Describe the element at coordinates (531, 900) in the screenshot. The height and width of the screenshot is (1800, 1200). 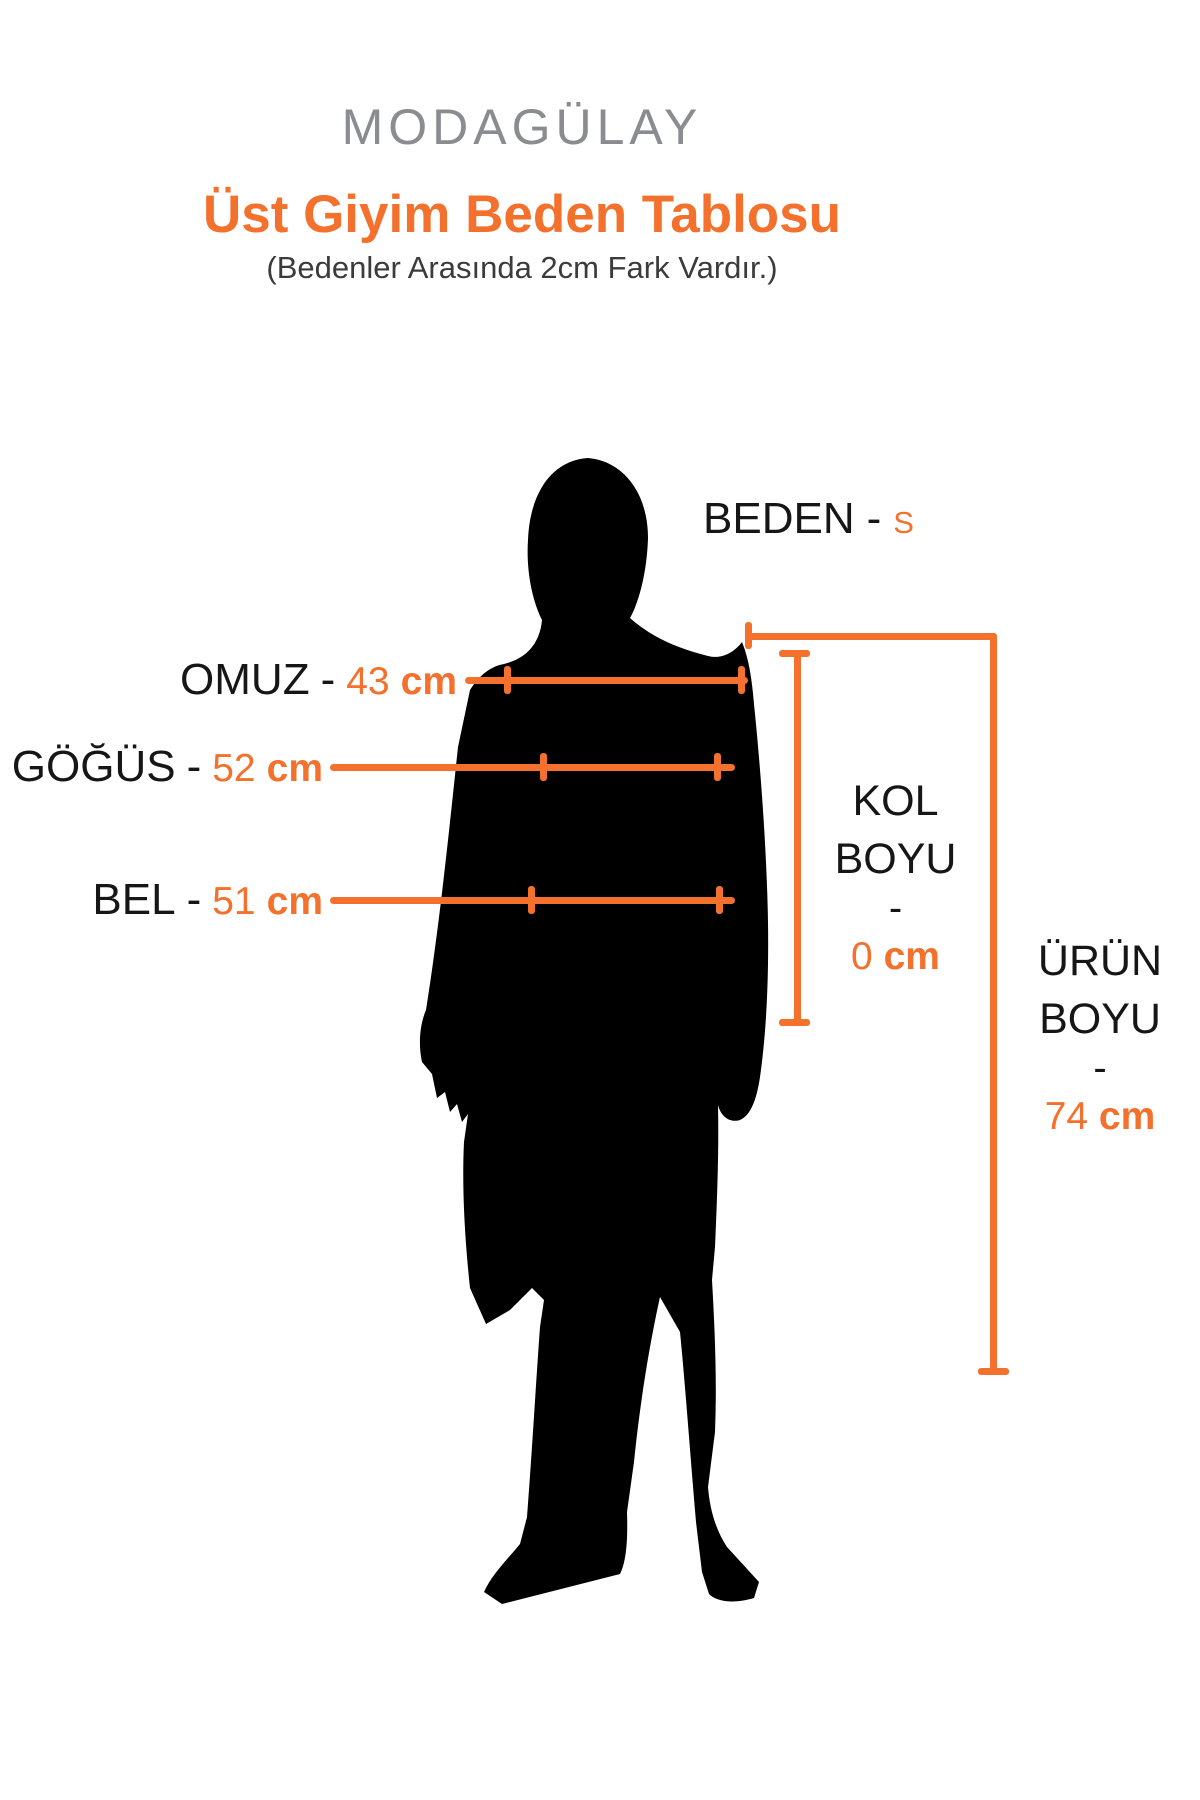
I see `bel-tick-left` at that location.